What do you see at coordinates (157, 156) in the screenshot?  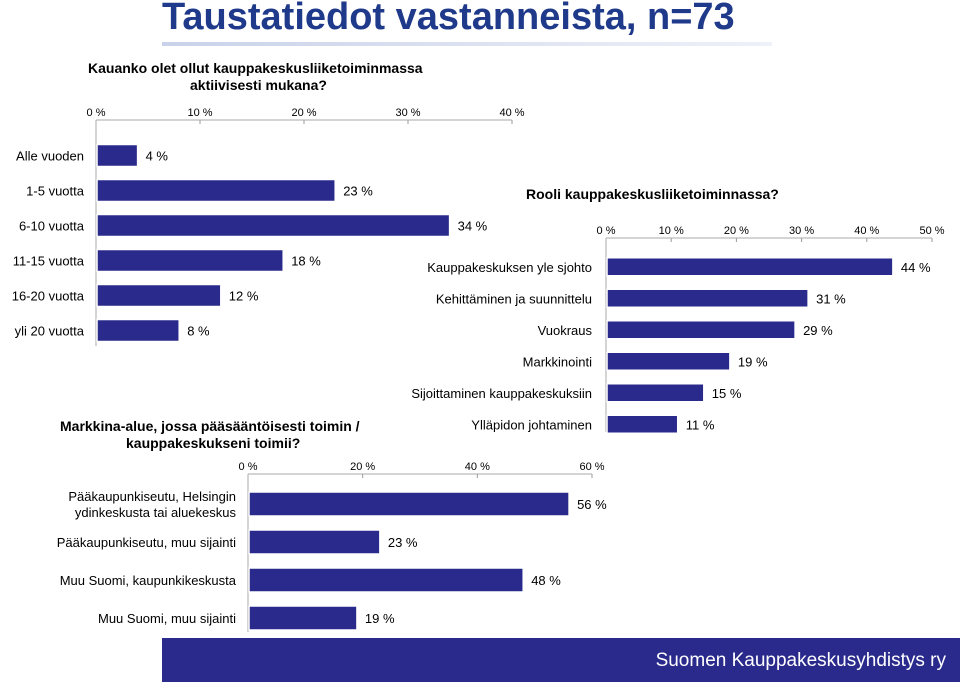 I see `chart-experience-data-label: 4 %` at bounding box center [157, 156].